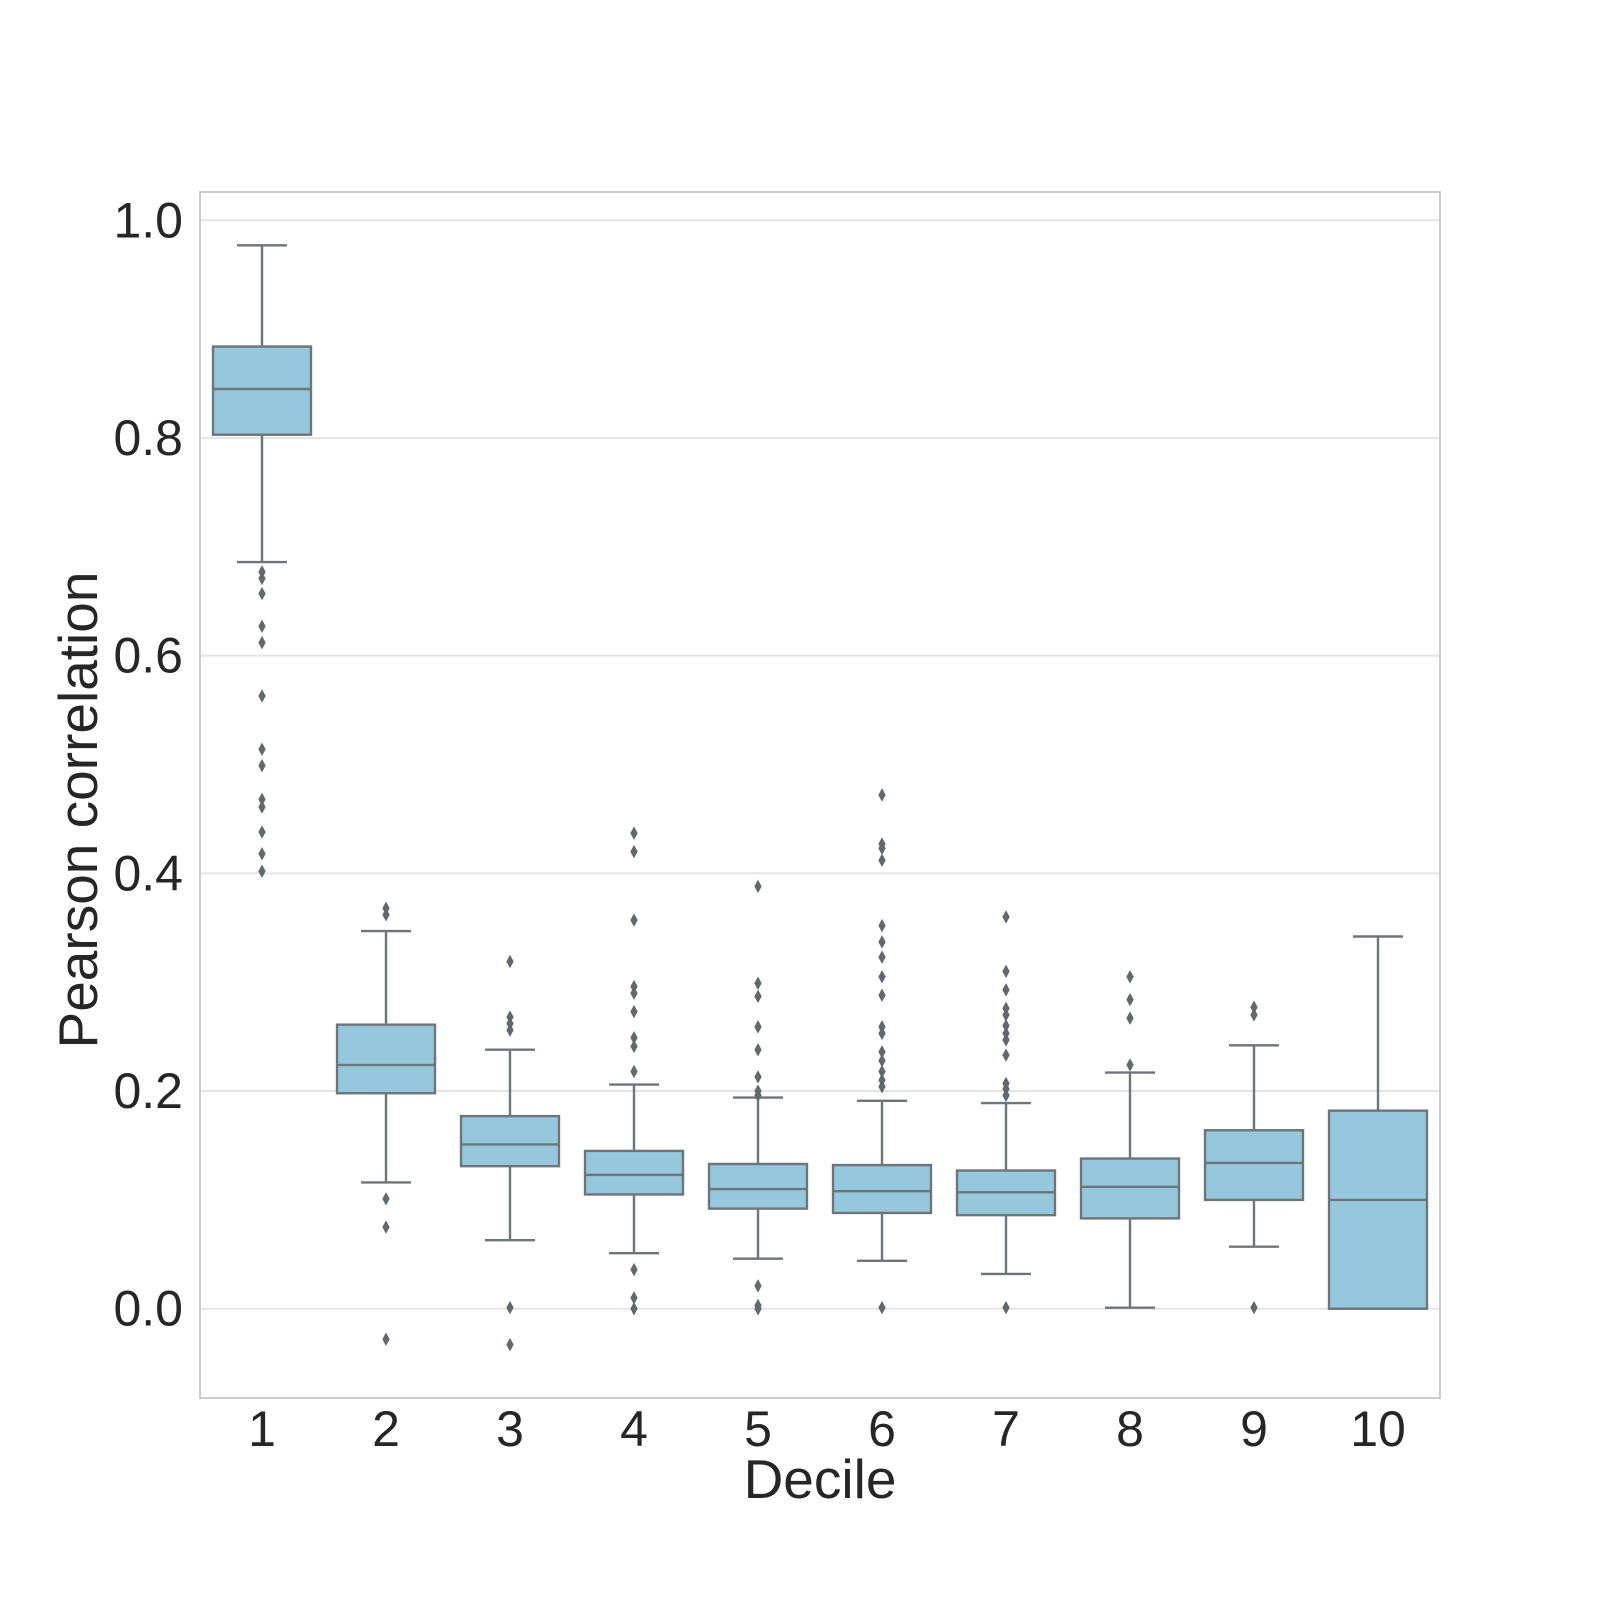 This screenshot has height=1600, width=1600. Describe the element at coordinates (148, 1309) in the screenshot. I see `y-tick-label-0.0: 0.0` at that location.